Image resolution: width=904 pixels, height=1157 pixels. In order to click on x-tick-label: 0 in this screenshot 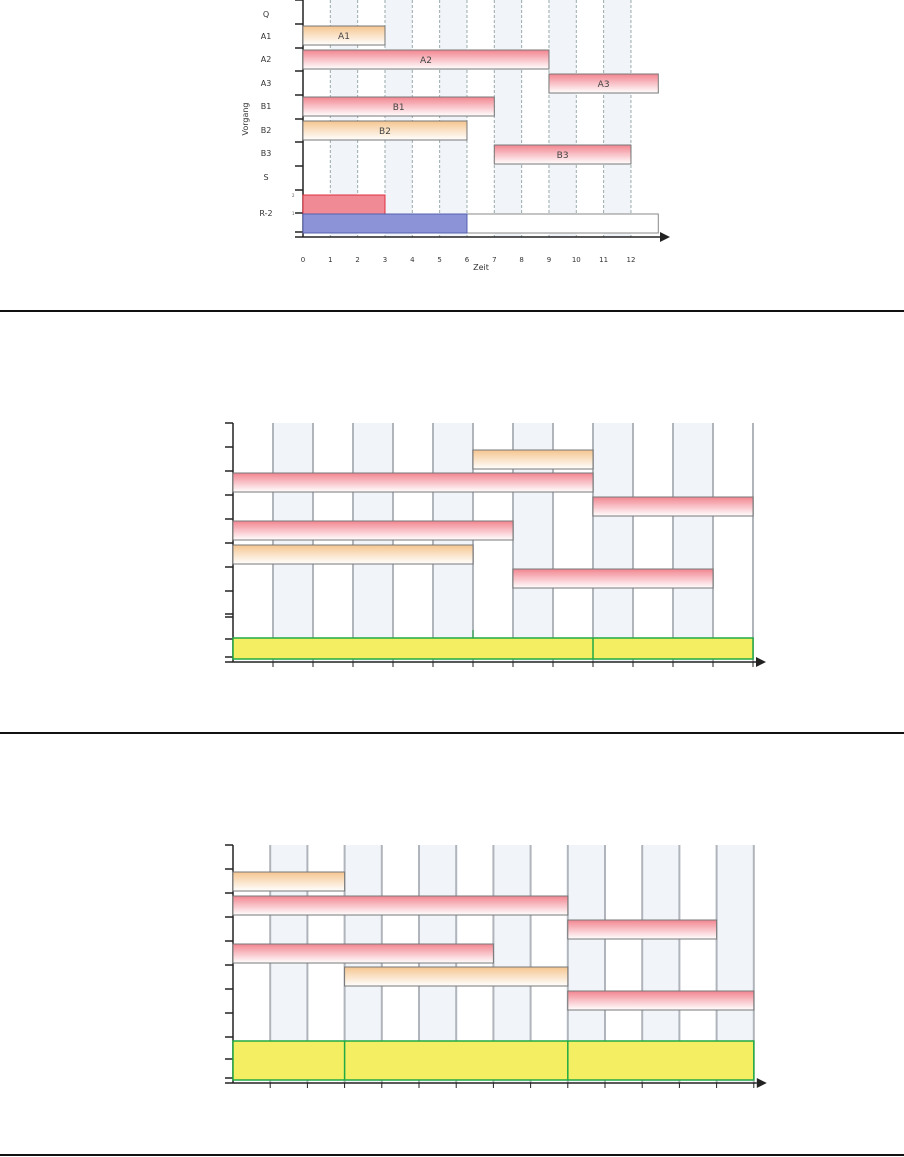, I will do `click(303, 260)`.